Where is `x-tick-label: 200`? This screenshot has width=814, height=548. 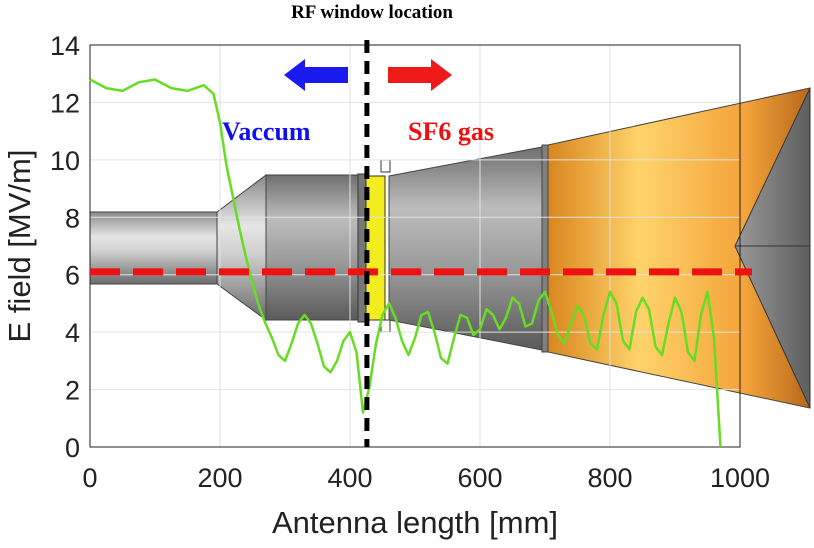
x-tick-label: 200 is located at coordinates (219, 478).